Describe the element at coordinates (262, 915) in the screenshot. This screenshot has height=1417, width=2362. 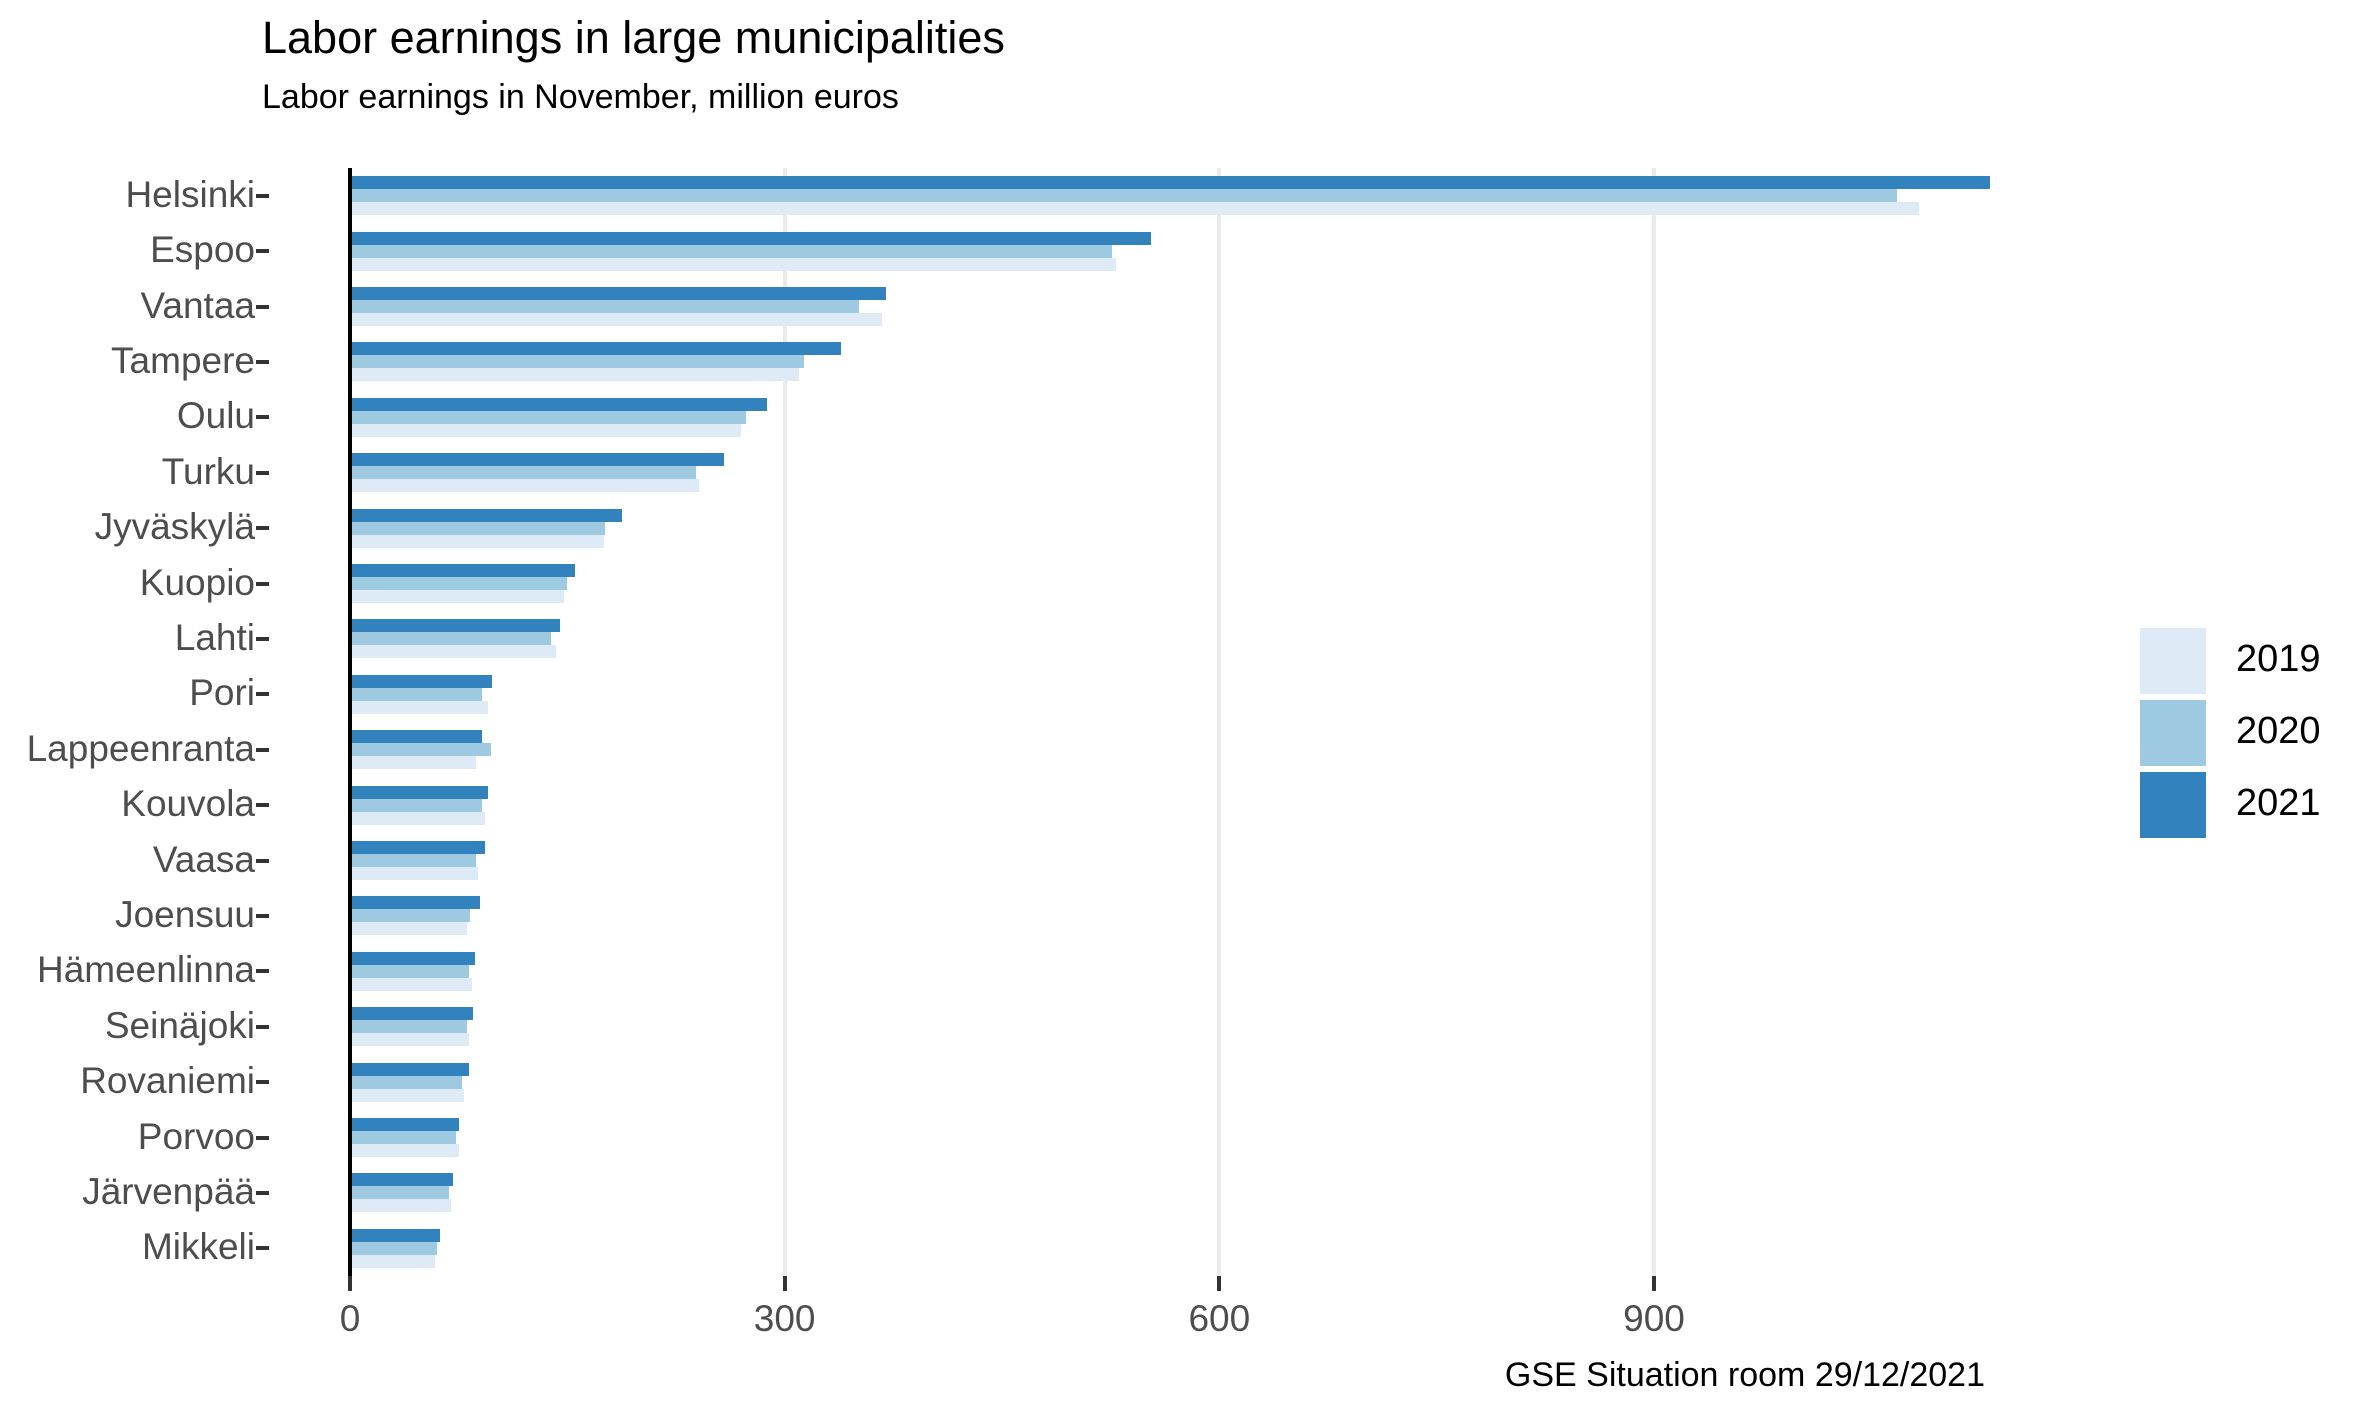
I see `y-tick-joensuu` at that location.